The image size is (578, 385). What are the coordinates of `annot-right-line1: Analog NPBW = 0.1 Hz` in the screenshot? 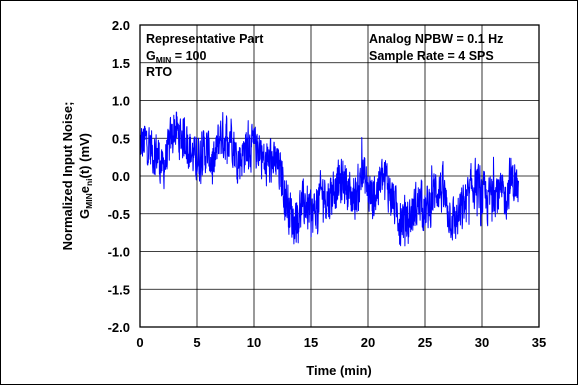 It's located at (436, 39).